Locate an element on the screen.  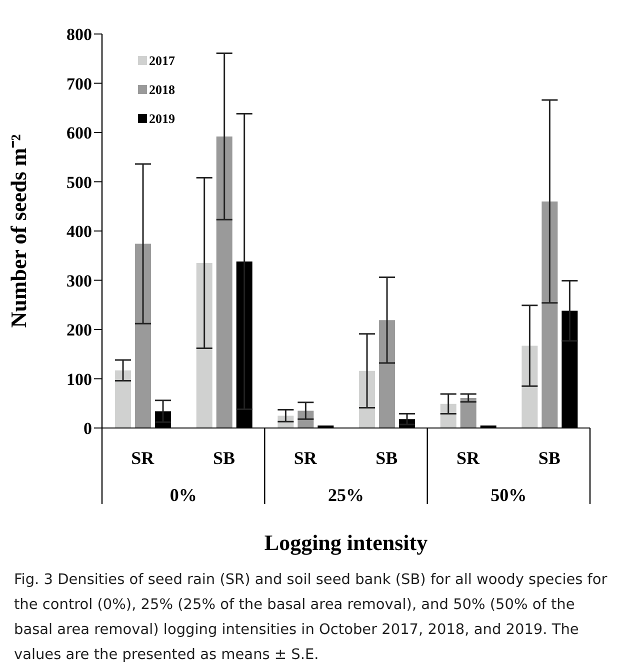
y-tick-label: 600 is located at coordinates (79, 133).